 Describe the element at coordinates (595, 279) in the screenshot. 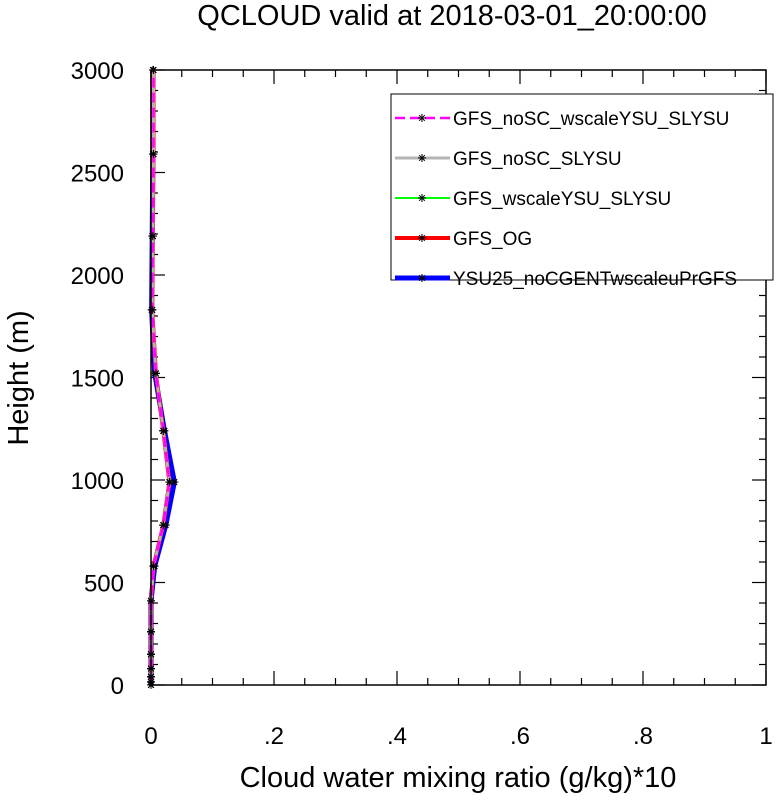

I see `legend-label: YSU25_noCGENTwscaleuPrGFS` at that location.